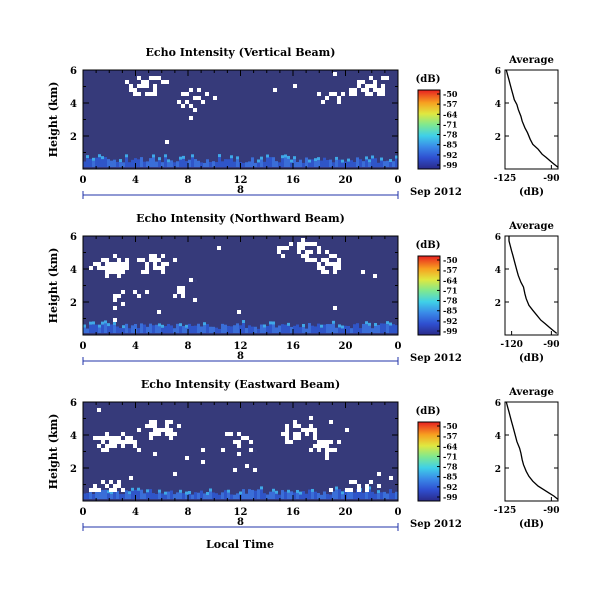 This screenshot has width=612, height=603. What do you see at coordinates (73, 104) in the screenshot?
I see `y-tick-label: 4` at bounding box center [73, 104].